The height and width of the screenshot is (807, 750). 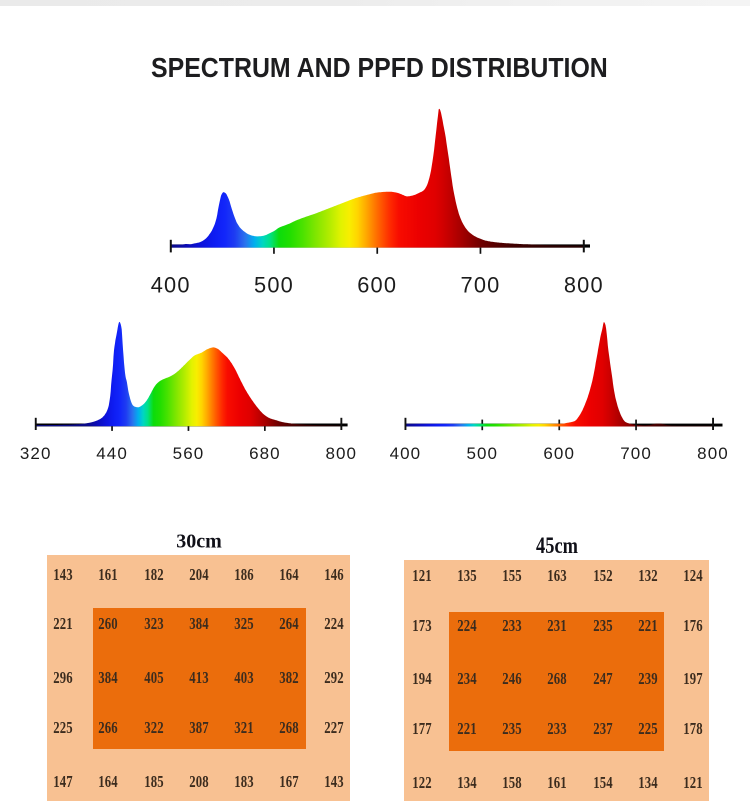 I want to click on svg-text: 680, so click(x=265, y=453).